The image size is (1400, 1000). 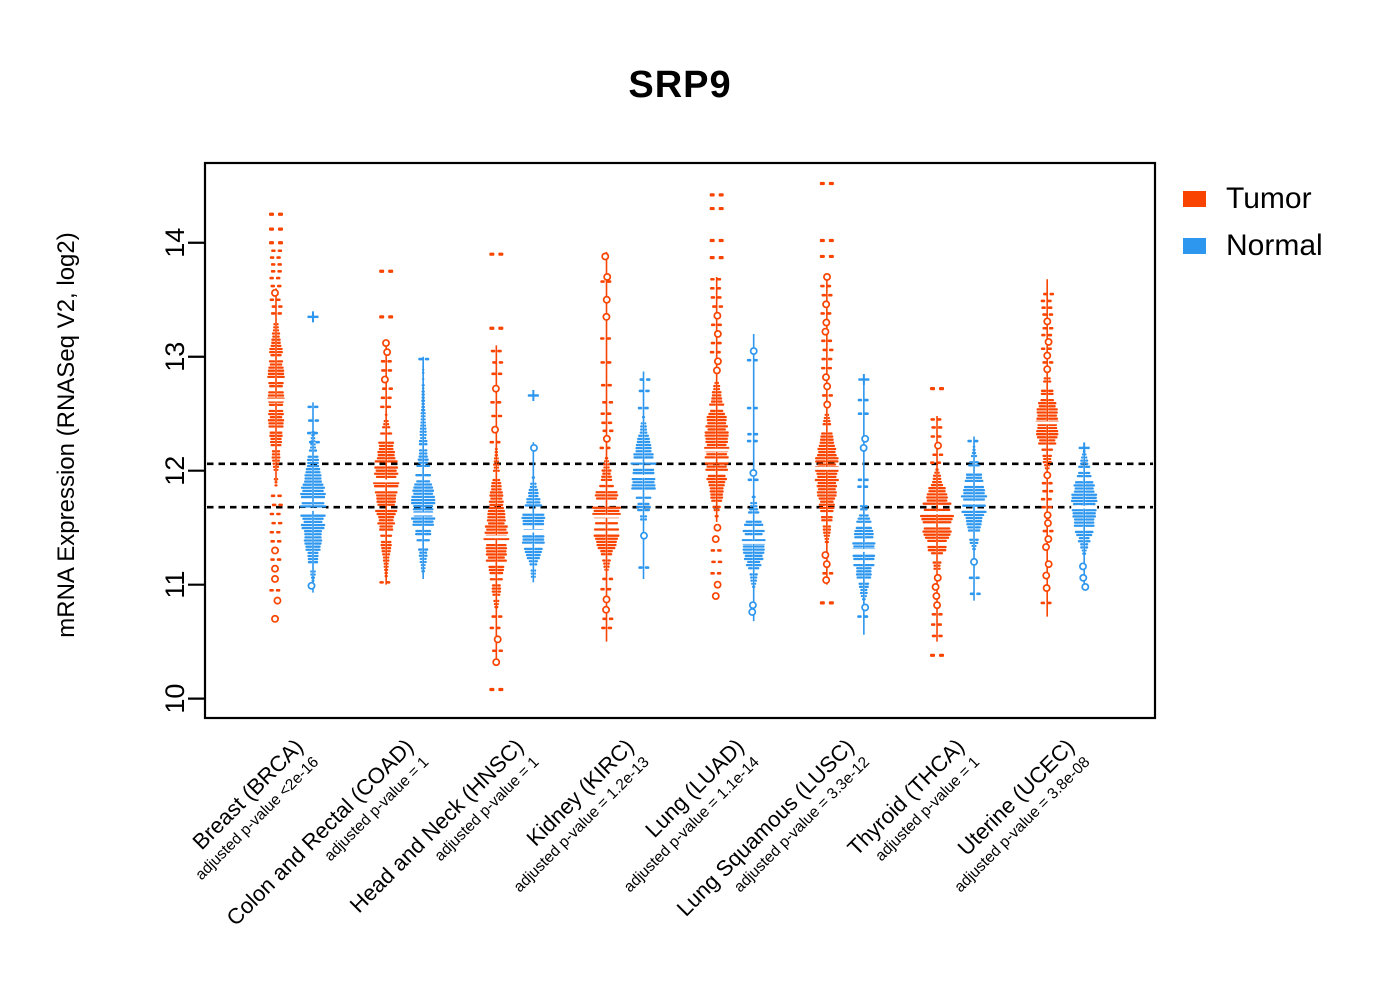 I want to click on normal-violin-thca-dash, so click(x=967, y=496).